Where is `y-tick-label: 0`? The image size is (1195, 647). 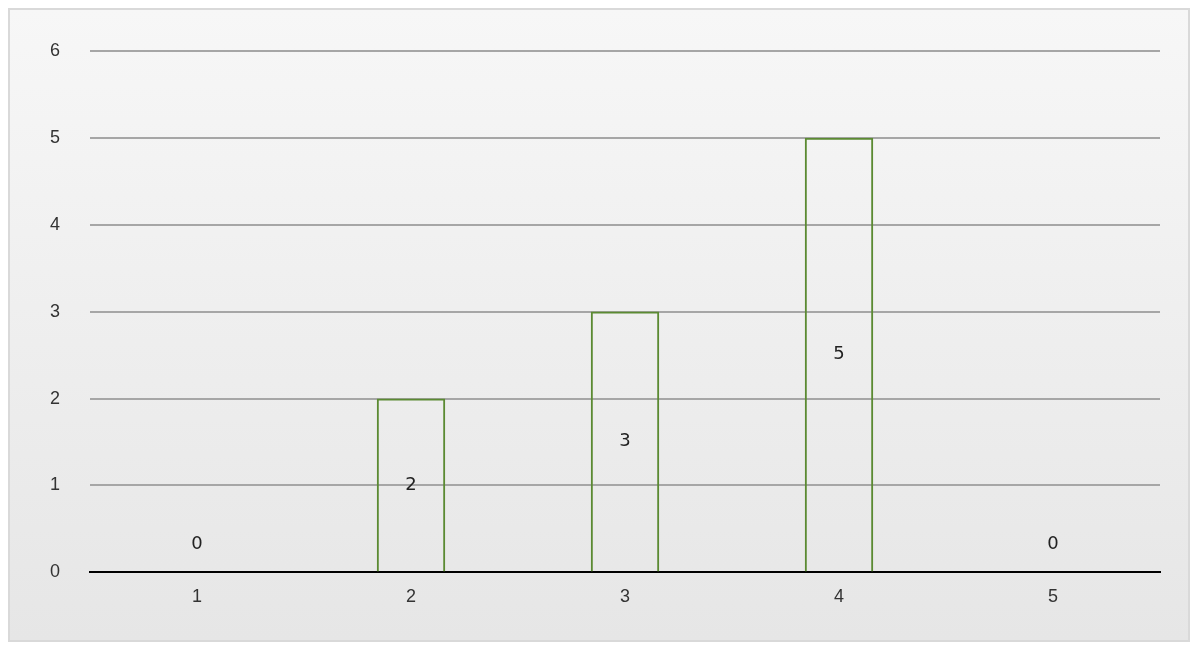 y-tick-label: 0 is located at coordinates (55, 571).